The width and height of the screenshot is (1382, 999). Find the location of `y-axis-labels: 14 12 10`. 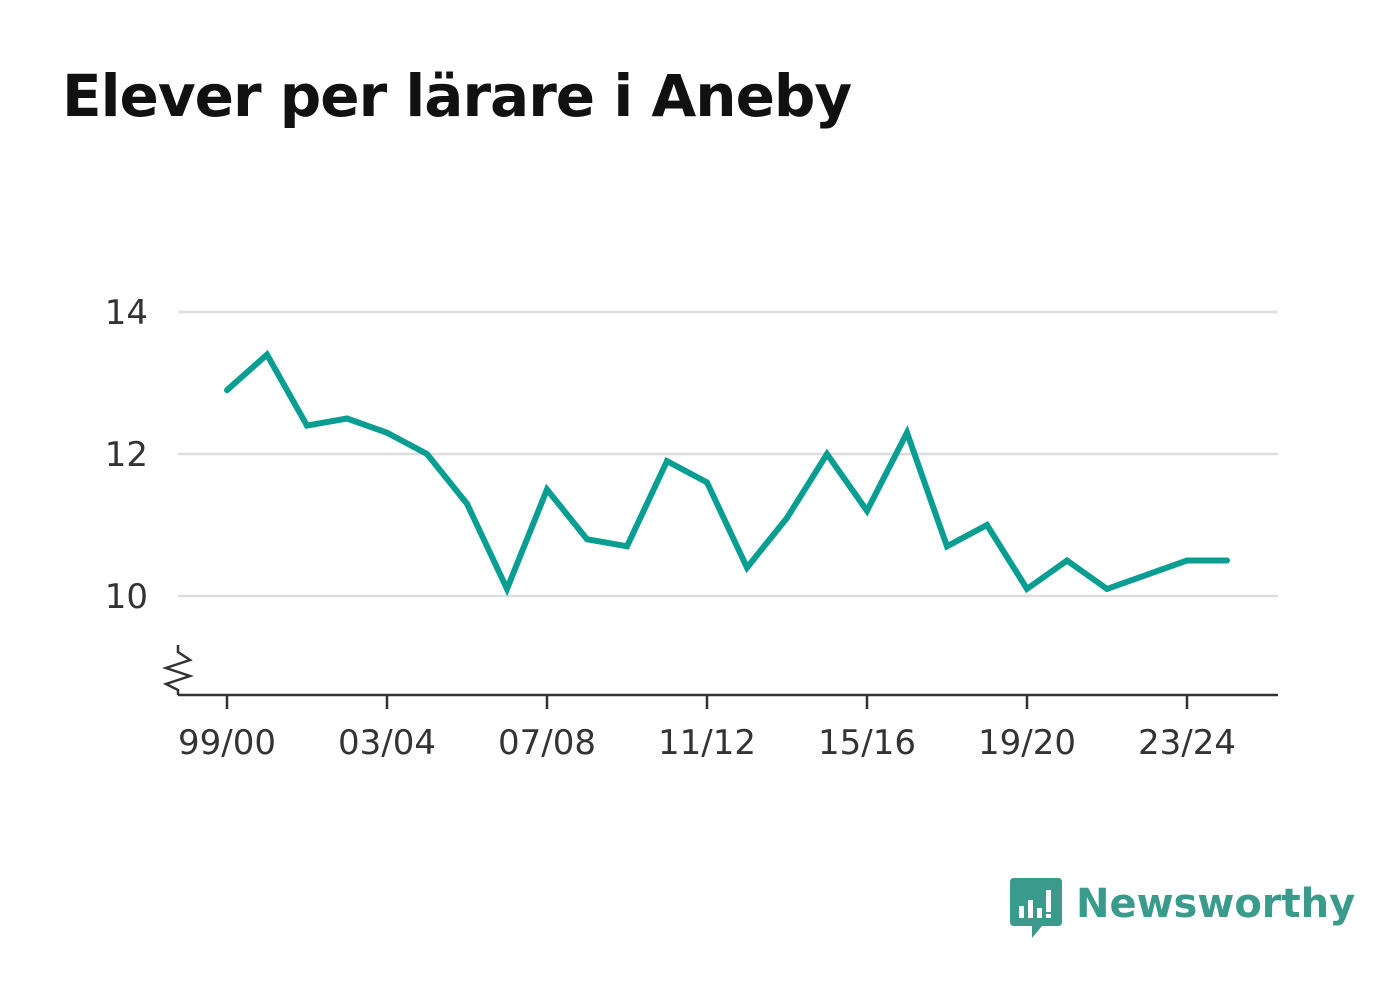

y-axis-labels: 14 12 10 is located at coordinates (126, 455).